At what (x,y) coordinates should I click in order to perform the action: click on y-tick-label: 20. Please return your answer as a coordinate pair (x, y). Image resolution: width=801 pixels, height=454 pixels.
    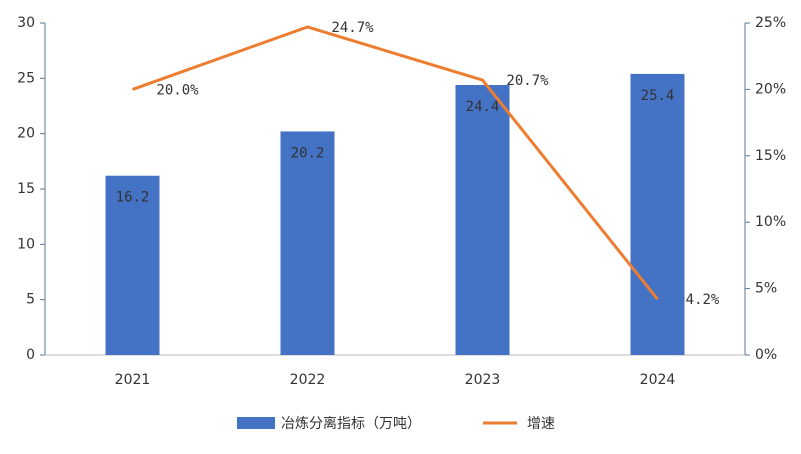
    Looking at the image, I should click on (26, 134).